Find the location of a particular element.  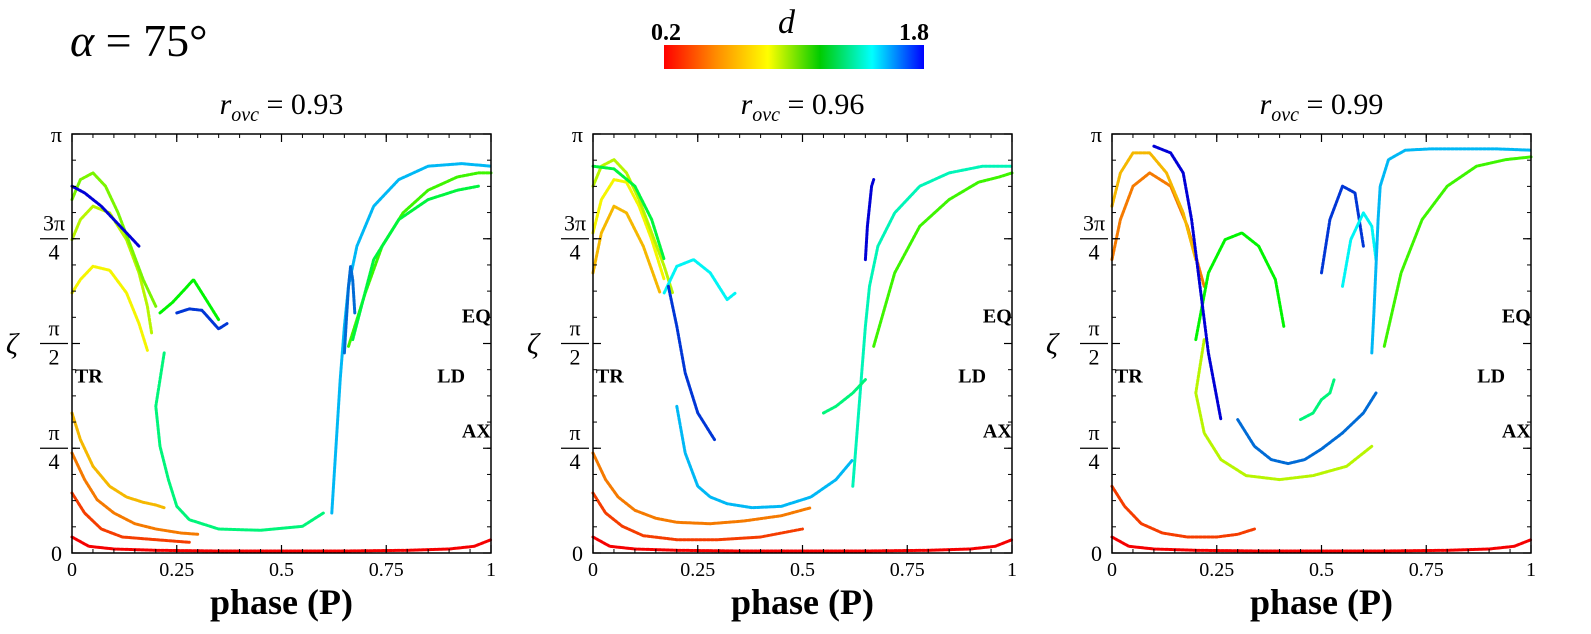

panel-title-1: rovc = 0.93 is located at coordinates (282, 107).